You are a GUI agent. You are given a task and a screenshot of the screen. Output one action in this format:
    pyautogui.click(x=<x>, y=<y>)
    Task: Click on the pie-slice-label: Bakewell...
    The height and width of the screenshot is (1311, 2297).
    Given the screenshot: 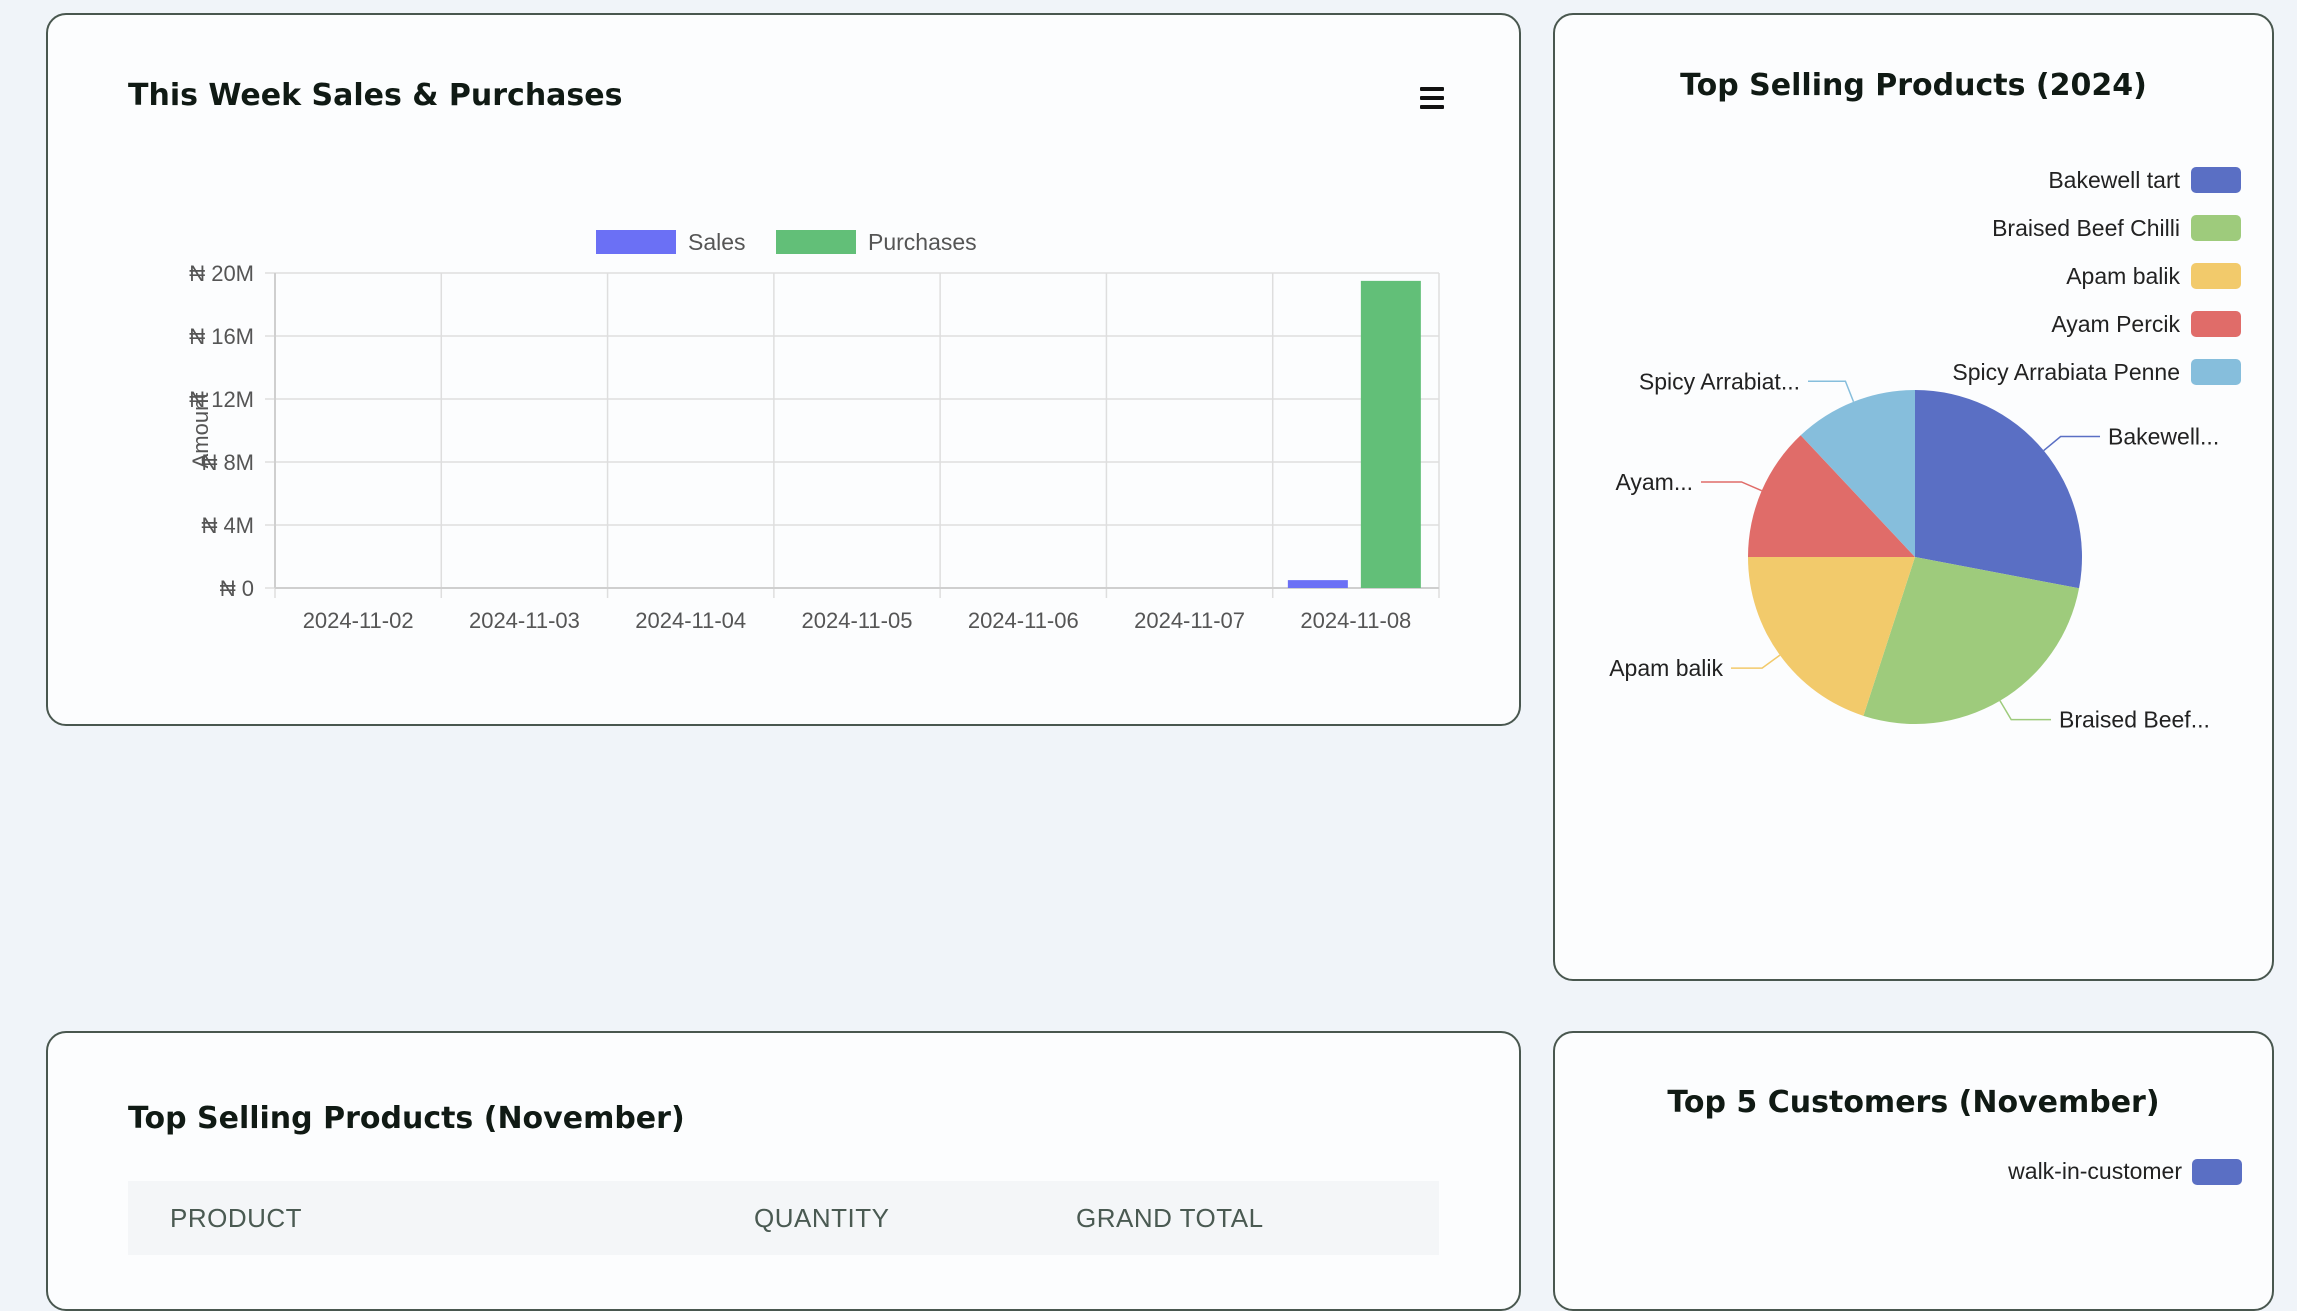 What is the action you would take?
    pyautogui.click(x=2163, y=437)
    